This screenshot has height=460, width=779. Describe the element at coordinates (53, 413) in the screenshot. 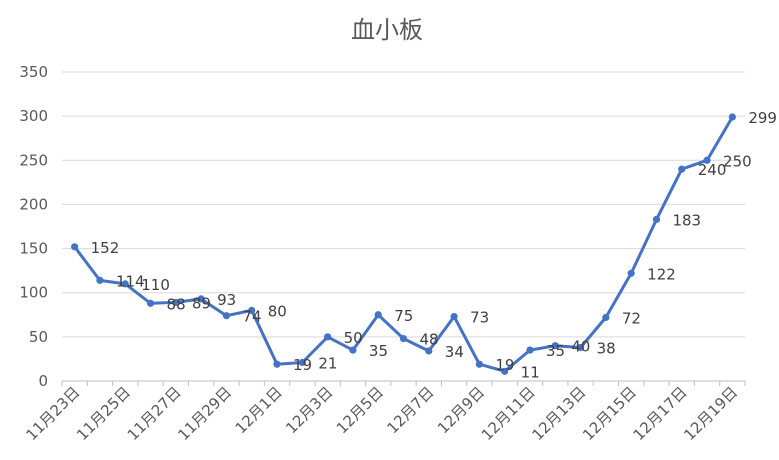

I see `x-tick-label: 11月23日` at that location.